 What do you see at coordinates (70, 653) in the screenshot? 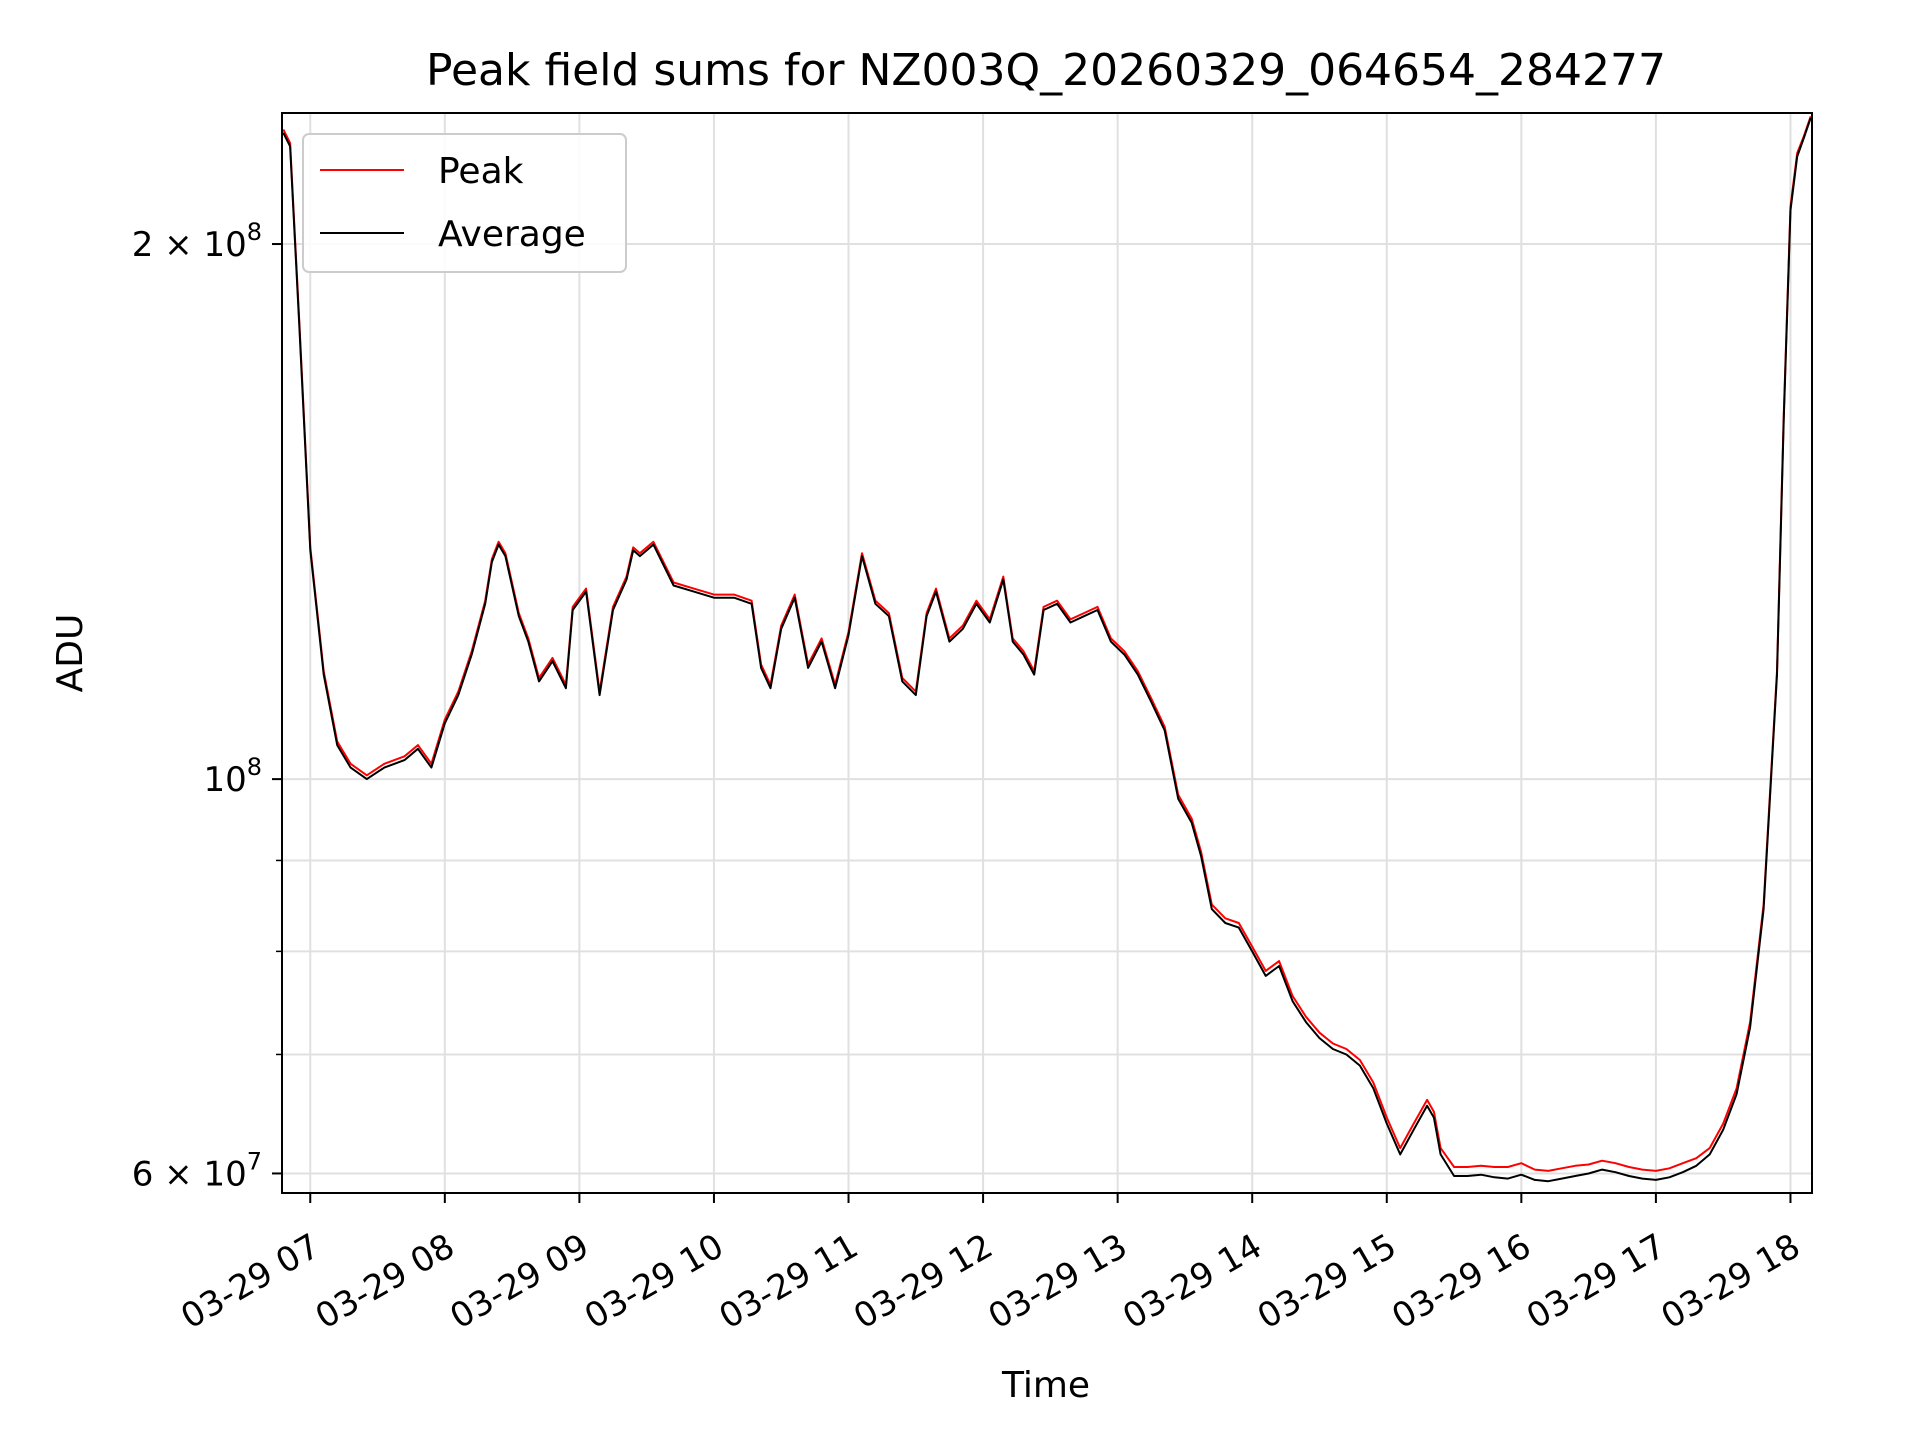
I see `y-axis-label: ADU` at bounding box center [70, 653].